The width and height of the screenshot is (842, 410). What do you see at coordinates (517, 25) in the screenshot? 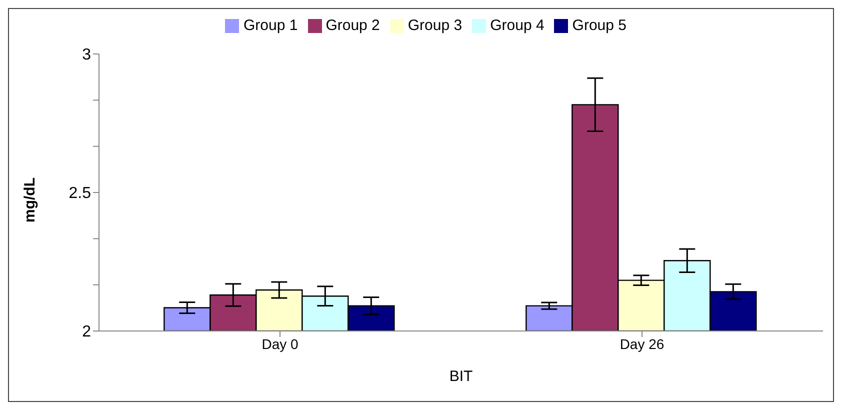
I see `legend-label: Group 4` at bounding box center [517, 25].